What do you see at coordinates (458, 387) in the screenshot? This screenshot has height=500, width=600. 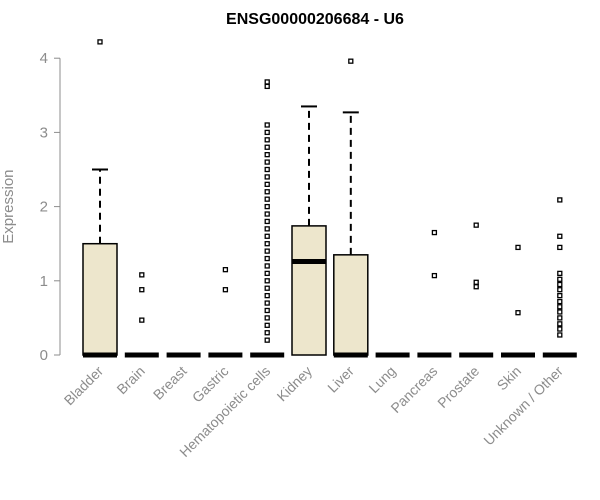 I see `x-tick-label: Prostate` at bounding box center [458, 387].